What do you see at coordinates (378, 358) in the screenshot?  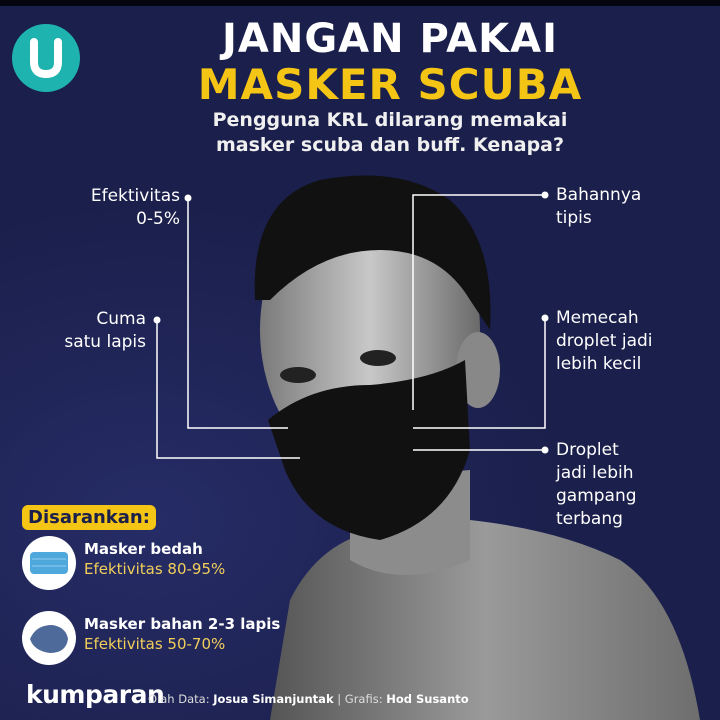 I see `right-eye` at bounding box center [378, 358].